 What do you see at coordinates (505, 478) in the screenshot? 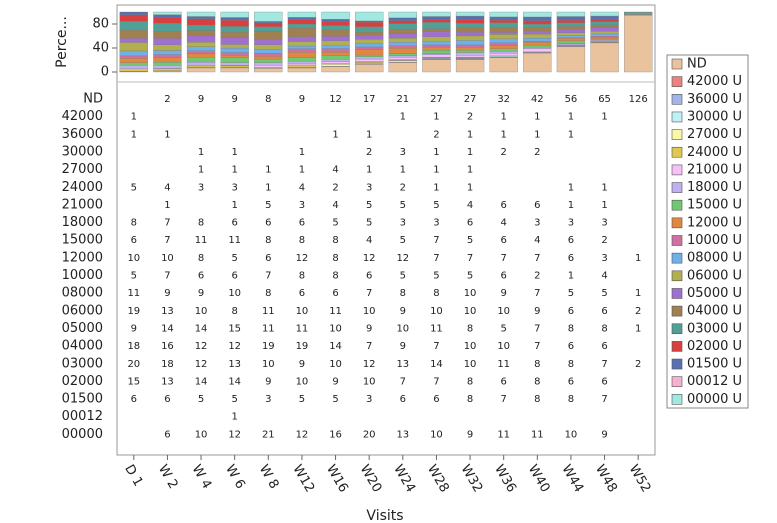
I see `x-tick-label: W36` at bounding box center [505, 478].